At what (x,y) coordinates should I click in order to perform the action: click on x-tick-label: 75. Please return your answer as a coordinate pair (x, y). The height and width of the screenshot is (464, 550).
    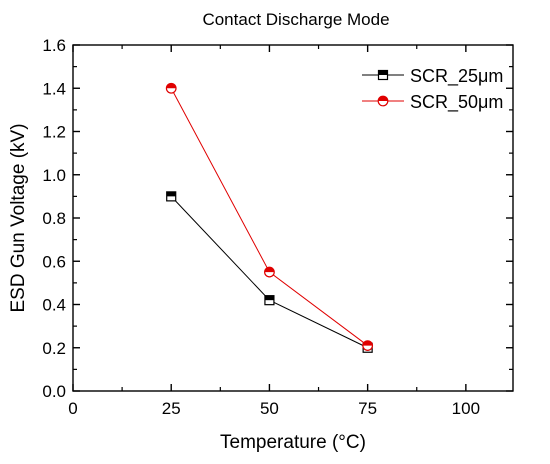
    Looking at the image, I should click on (367, 408).